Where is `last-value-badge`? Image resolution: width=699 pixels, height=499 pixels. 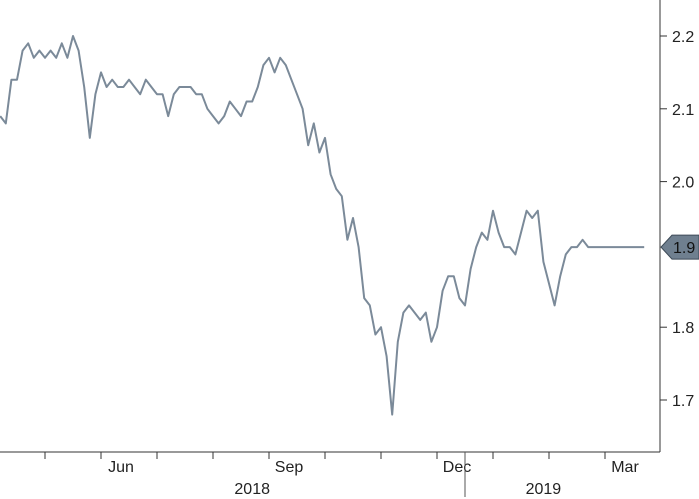
last-value-badge is located at coordinates (679, 247).